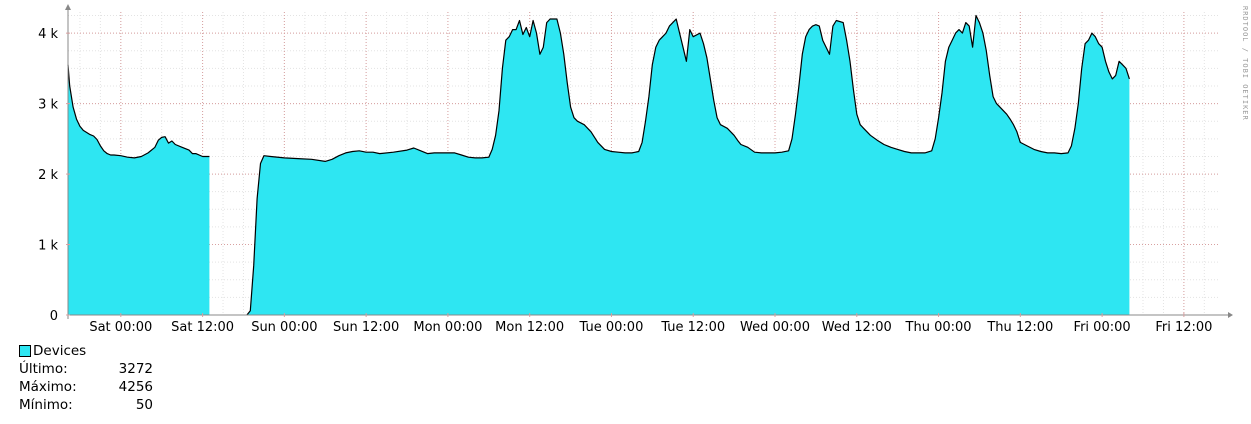 The height and width of the screenshot is (424, 1251). I want to click on legend-series-name: Devices, so click(60, 351).